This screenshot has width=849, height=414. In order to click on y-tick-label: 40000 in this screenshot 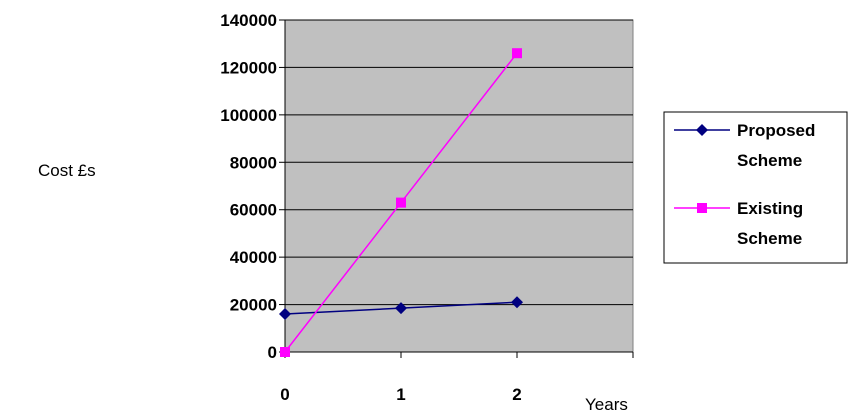, I will do `click(253, 257)`.